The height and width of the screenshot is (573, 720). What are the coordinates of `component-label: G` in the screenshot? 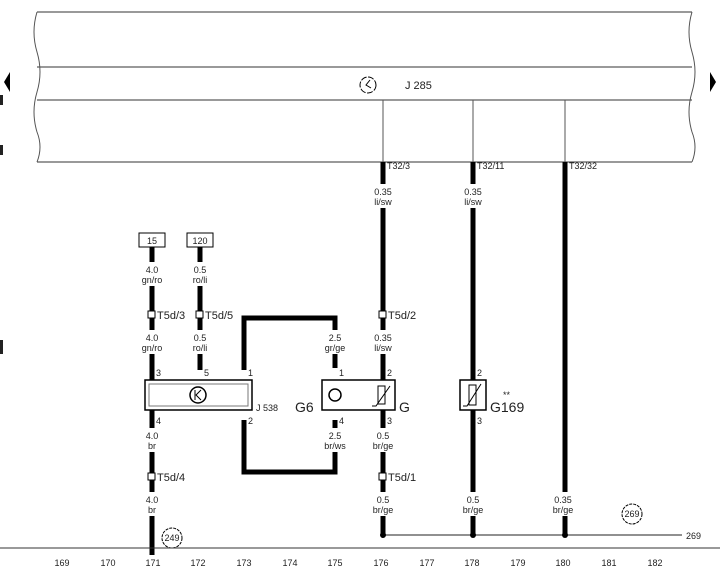 It's located at (404, 407).